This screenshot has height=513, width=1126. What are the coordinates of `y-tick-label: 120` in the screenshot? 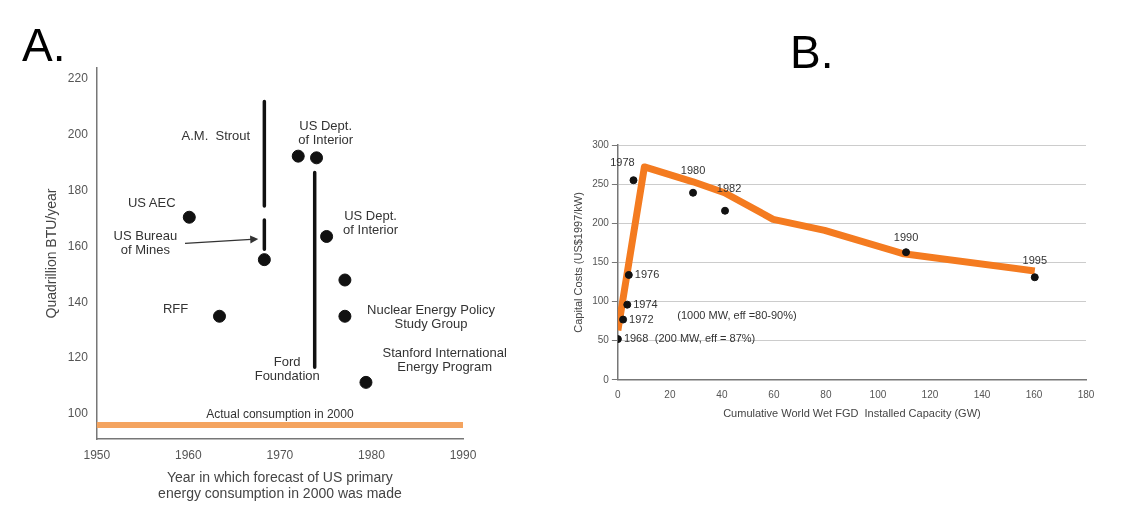 It's located at (78, 357).